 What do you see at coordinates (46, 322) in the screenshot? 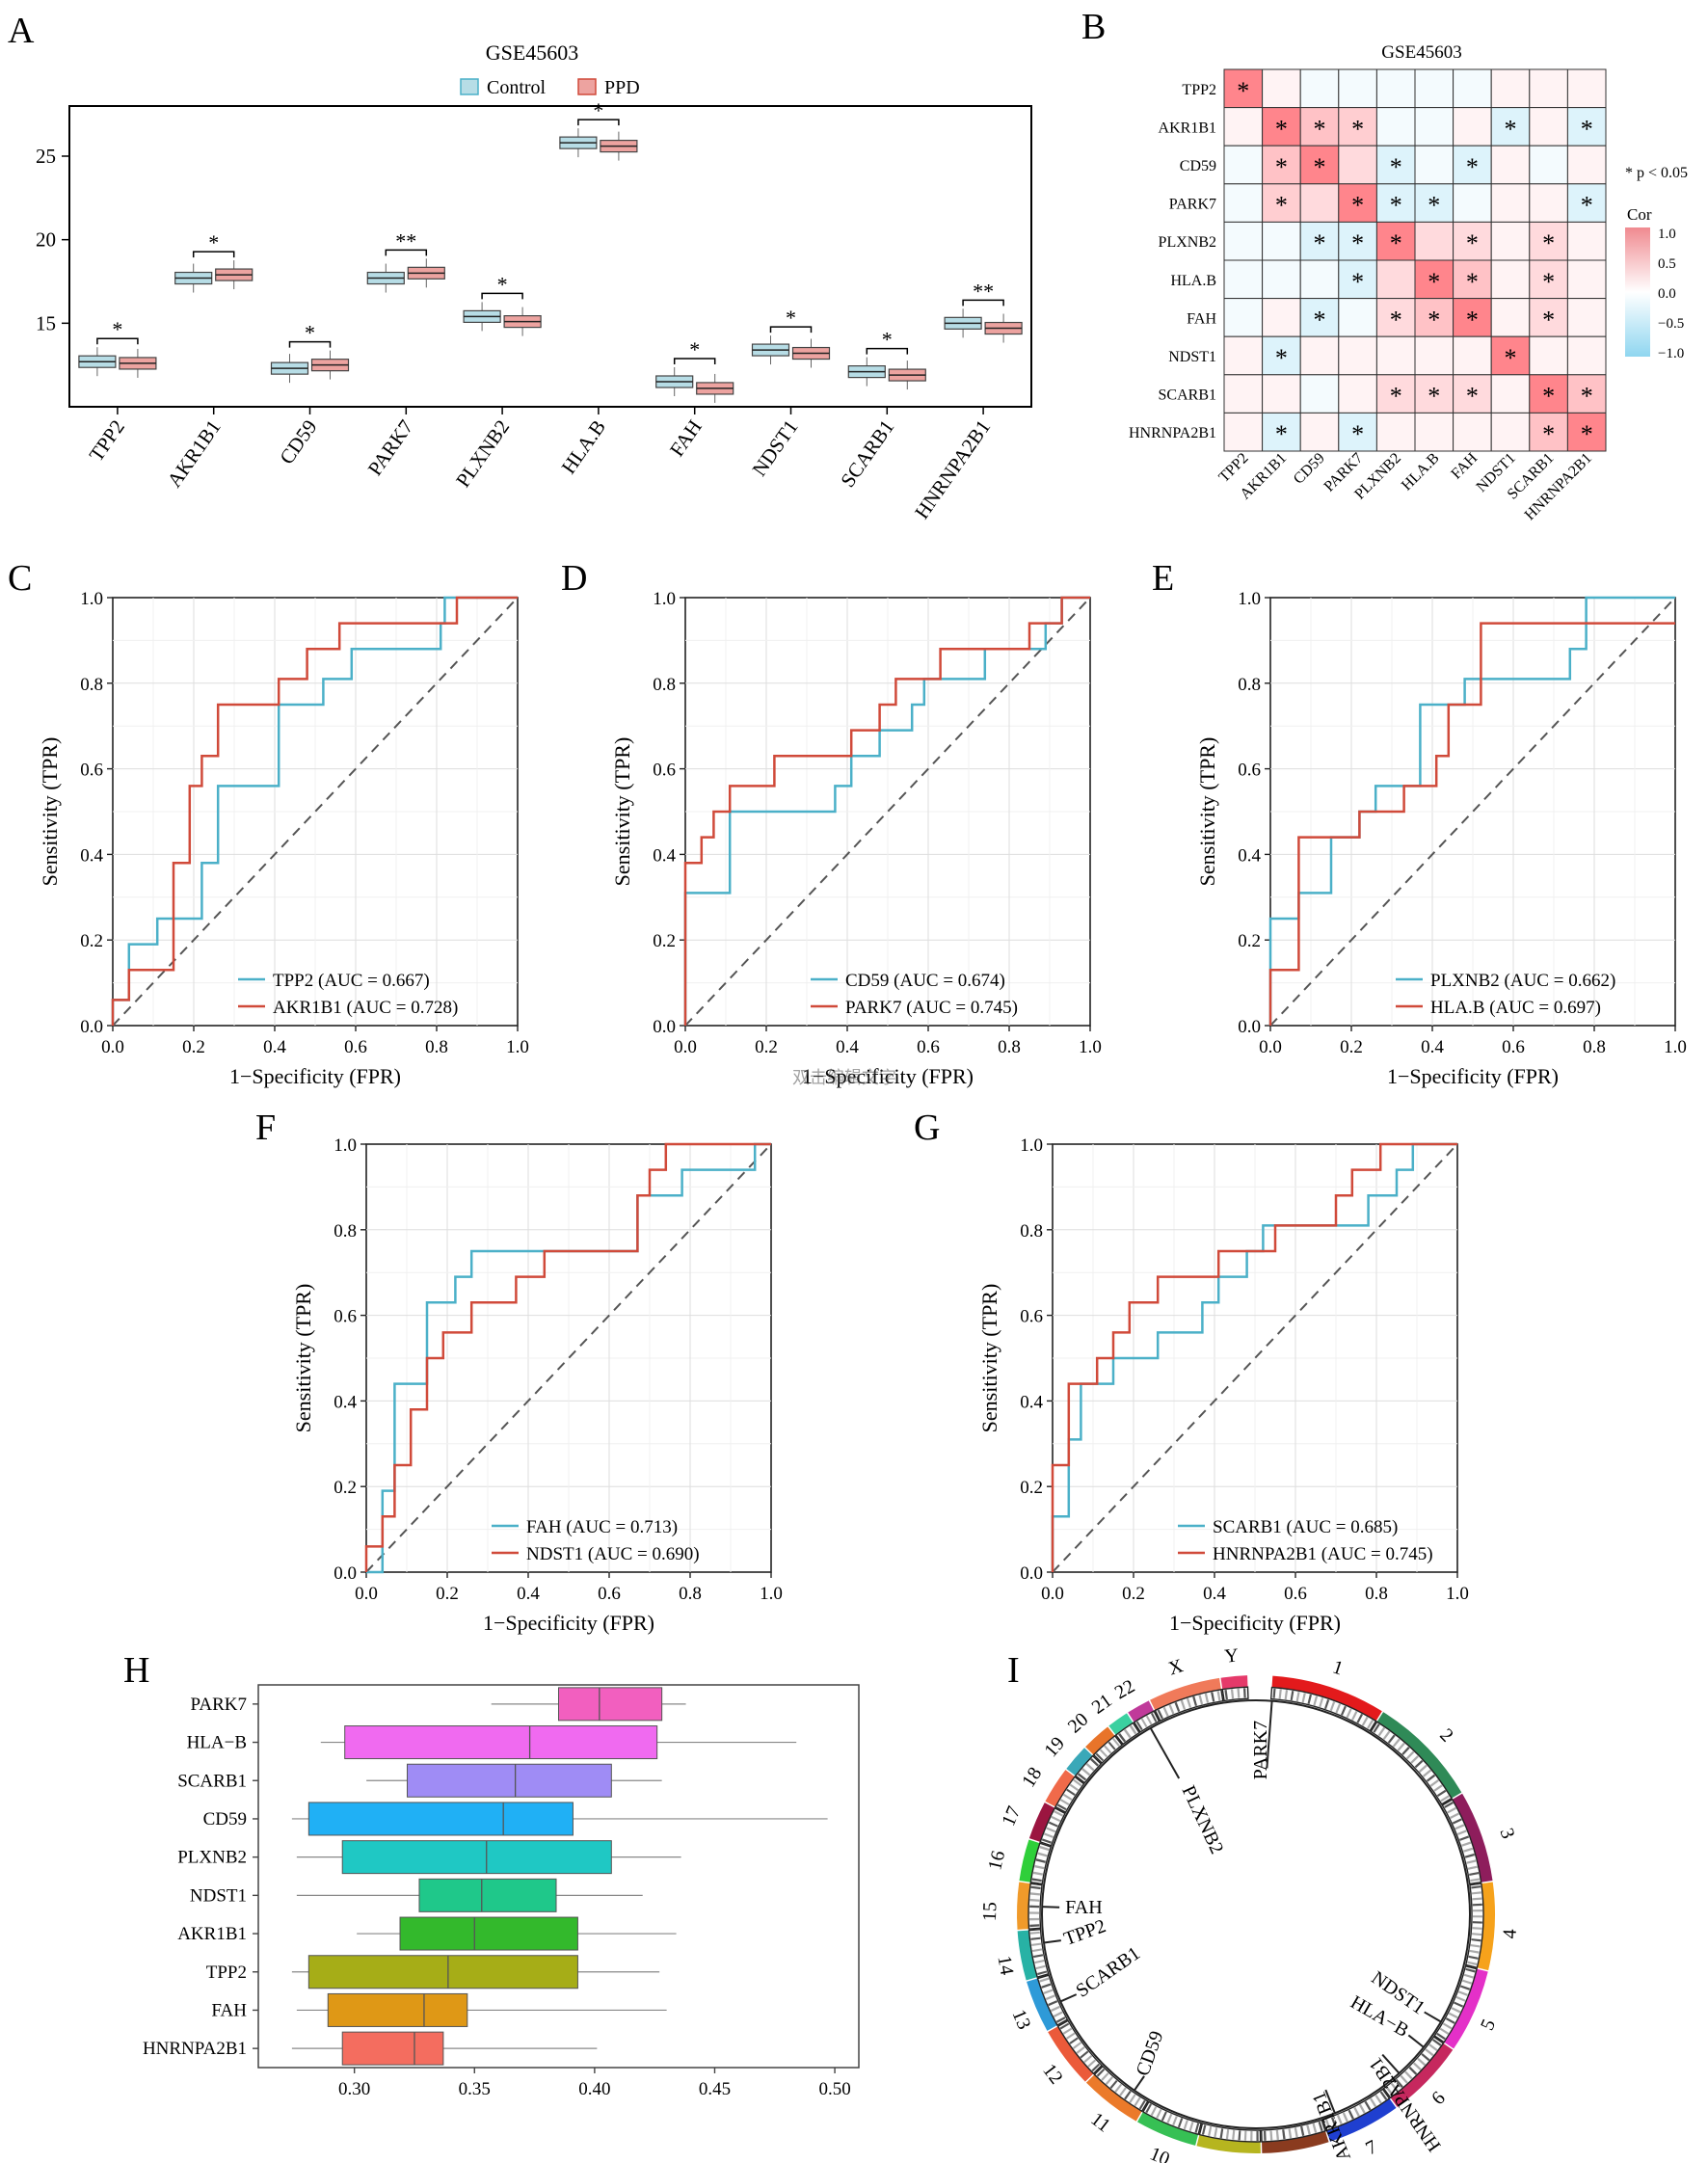
I see `y-tick-label: 15` at bounding box center [46, 322].